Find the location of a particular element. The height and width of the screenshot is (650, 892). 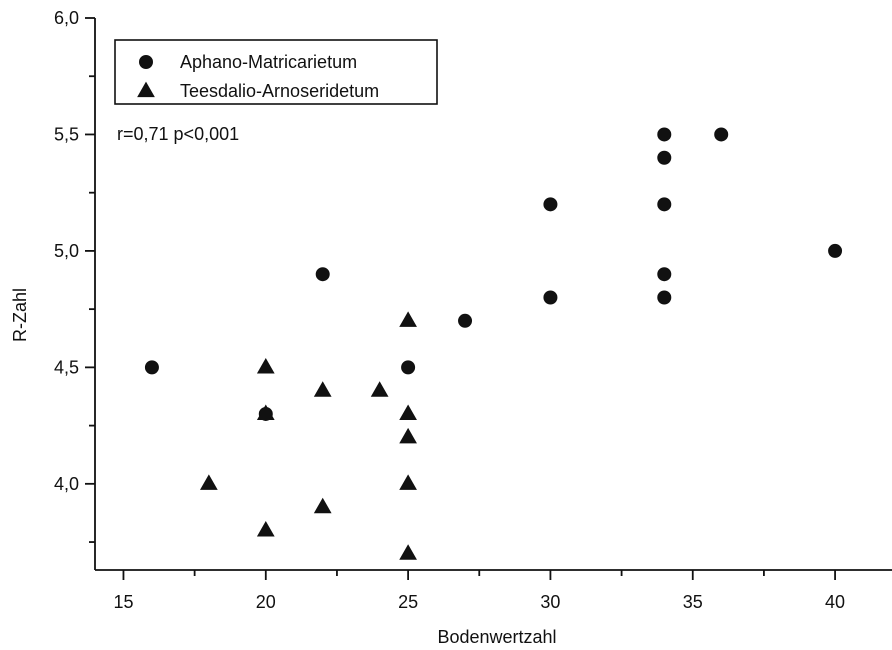

y-tick-label: 5,0 is located at coordinates (66, 251).